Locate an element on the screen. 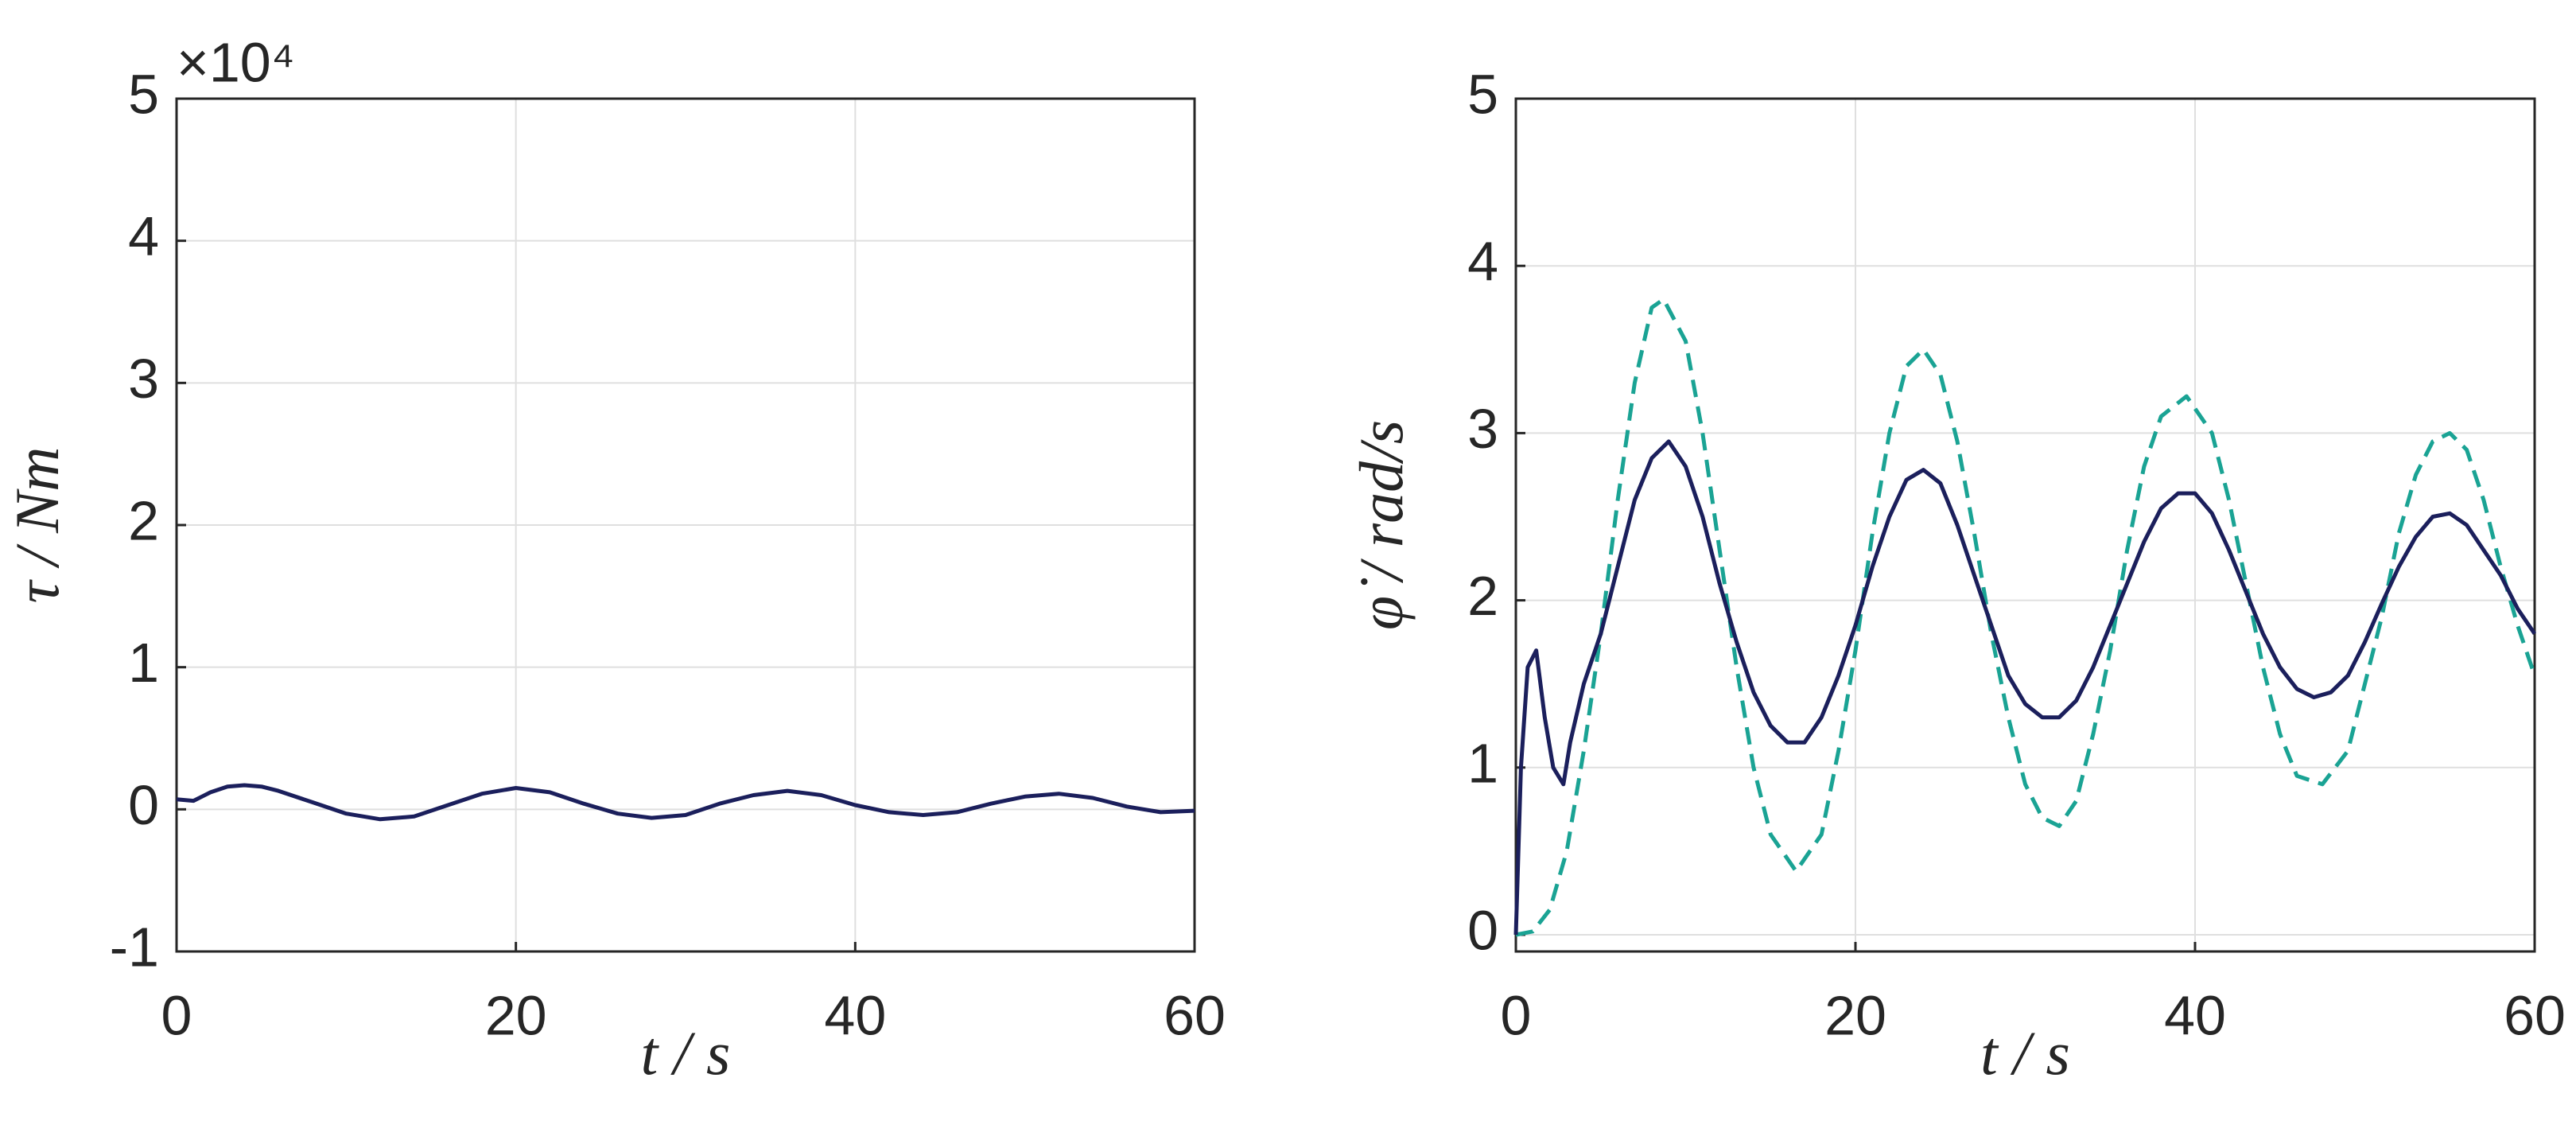 The image size is (2576, 1144). y-tick-label: -1 is located at coordinates (134, 947).